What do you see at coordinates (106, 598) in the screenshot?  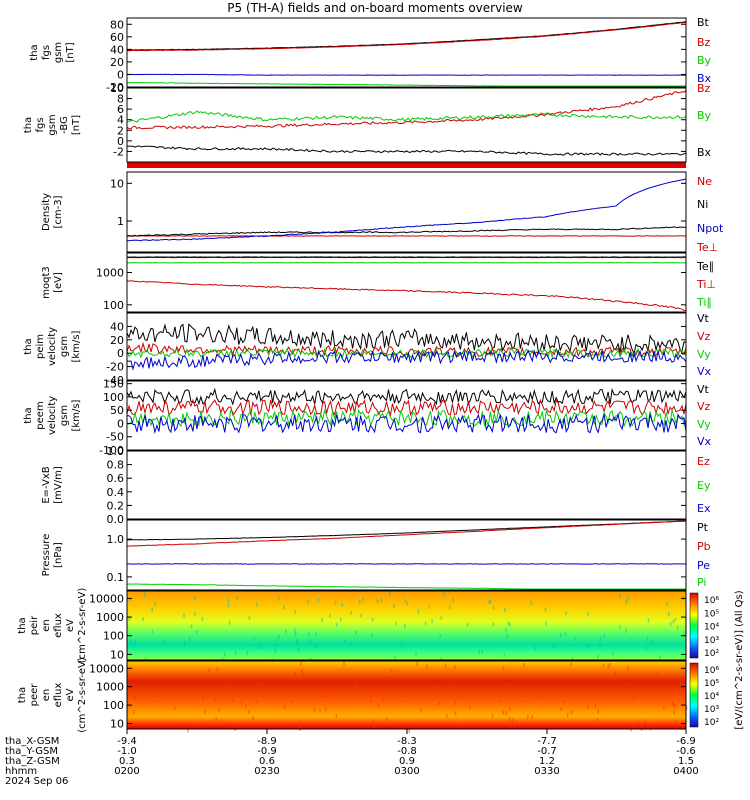 I see `ytick-label: 10000` at bounding box center [106, 598].